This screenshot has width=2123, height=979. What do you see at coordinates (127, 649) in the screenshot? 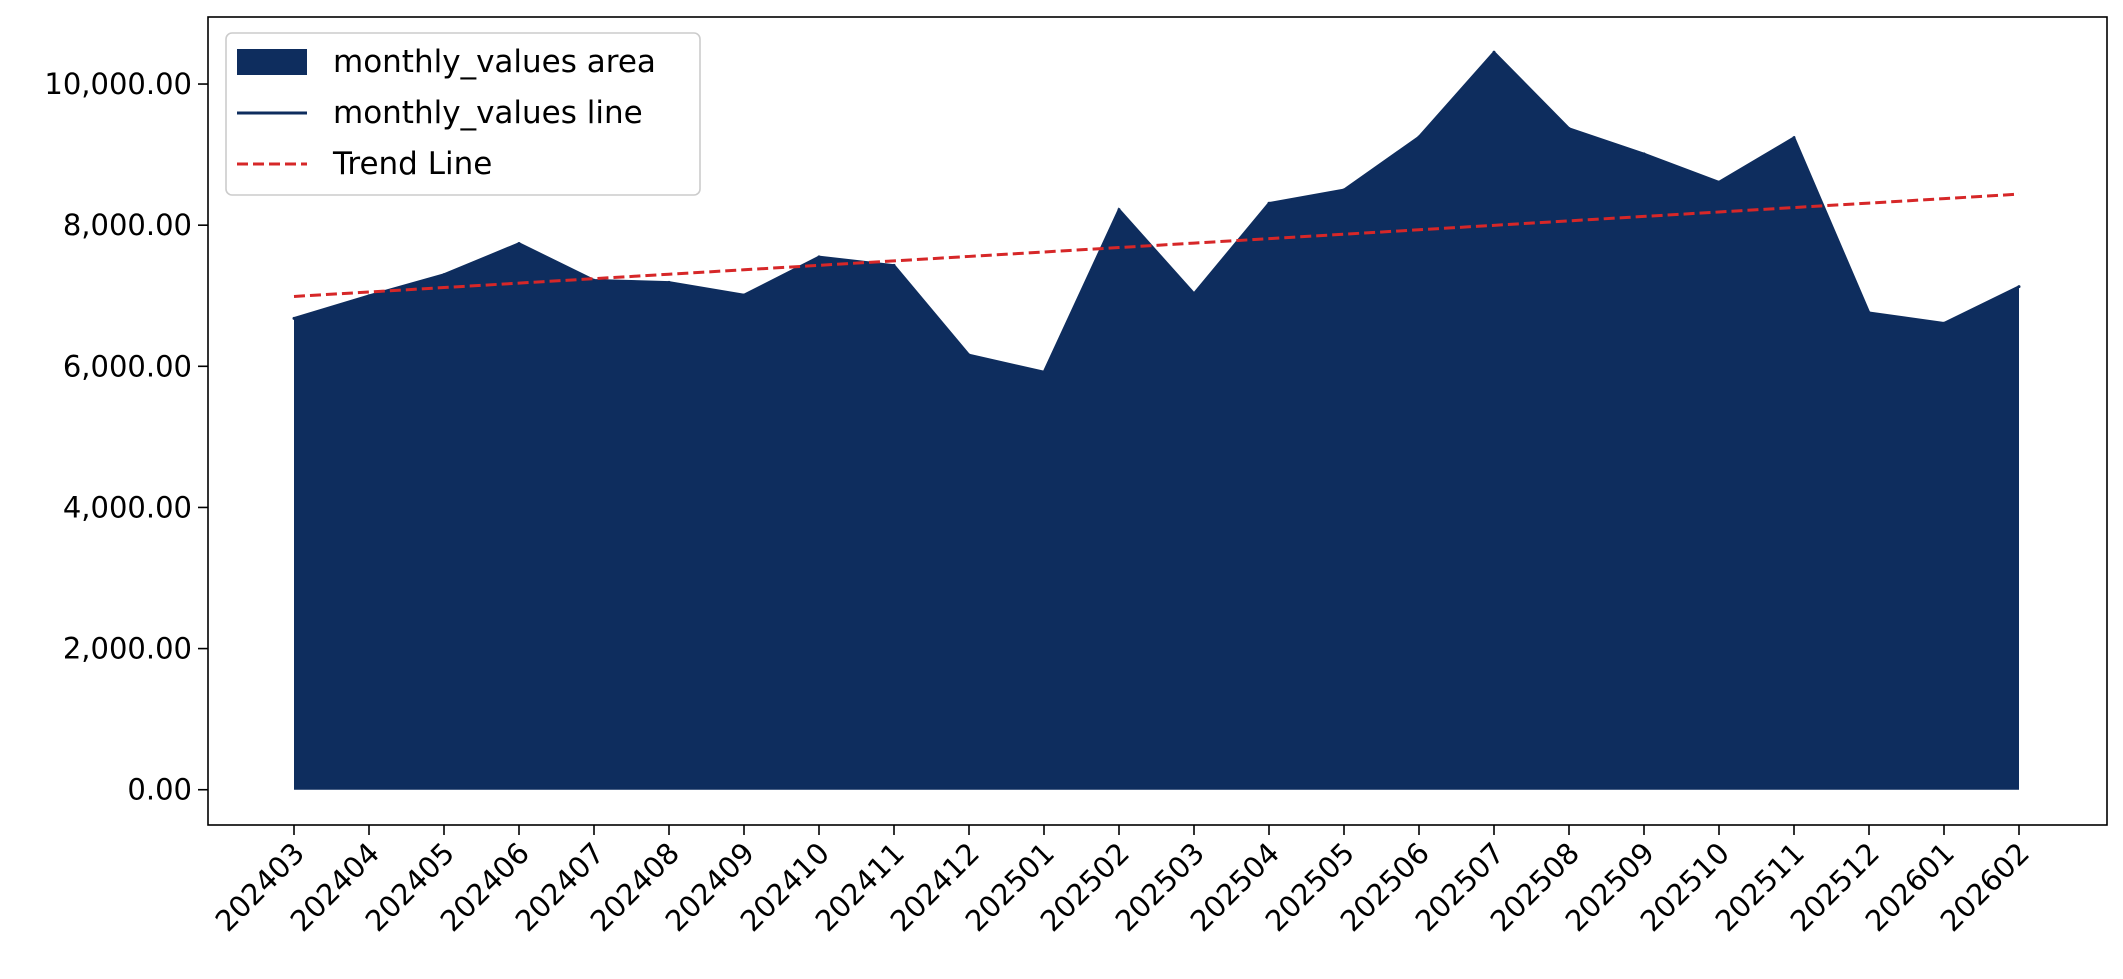
I see `y-tick-label: 2,000.00` at bounding box center [127, 649].